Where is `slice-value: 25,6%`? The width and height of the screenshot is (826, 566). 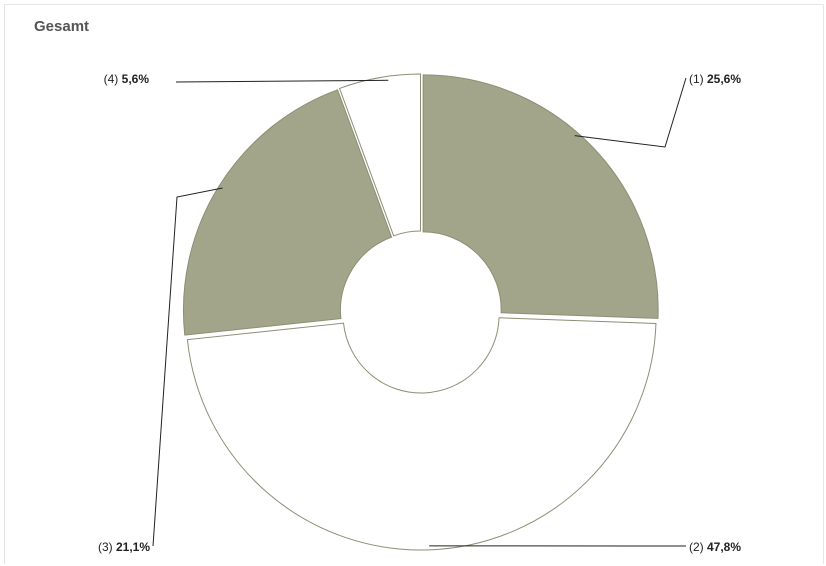
slice-value: 25,6% is located at coordinates (724, 79).